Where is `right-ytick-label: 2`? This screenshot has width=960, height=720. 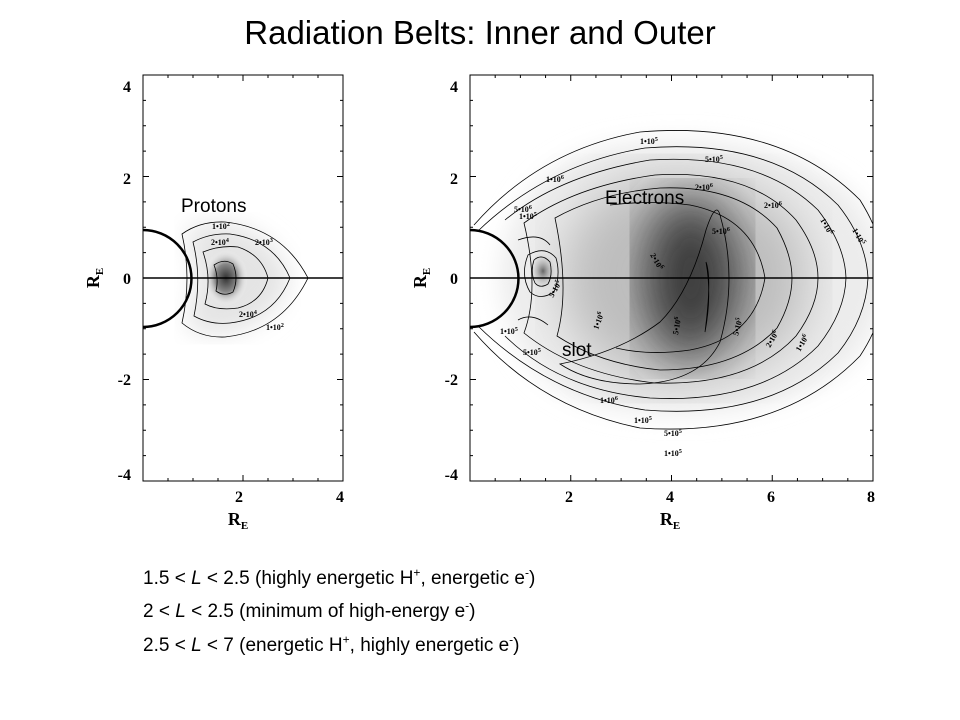
right-ytick-label: 2 is located at coordinates (454, 179).